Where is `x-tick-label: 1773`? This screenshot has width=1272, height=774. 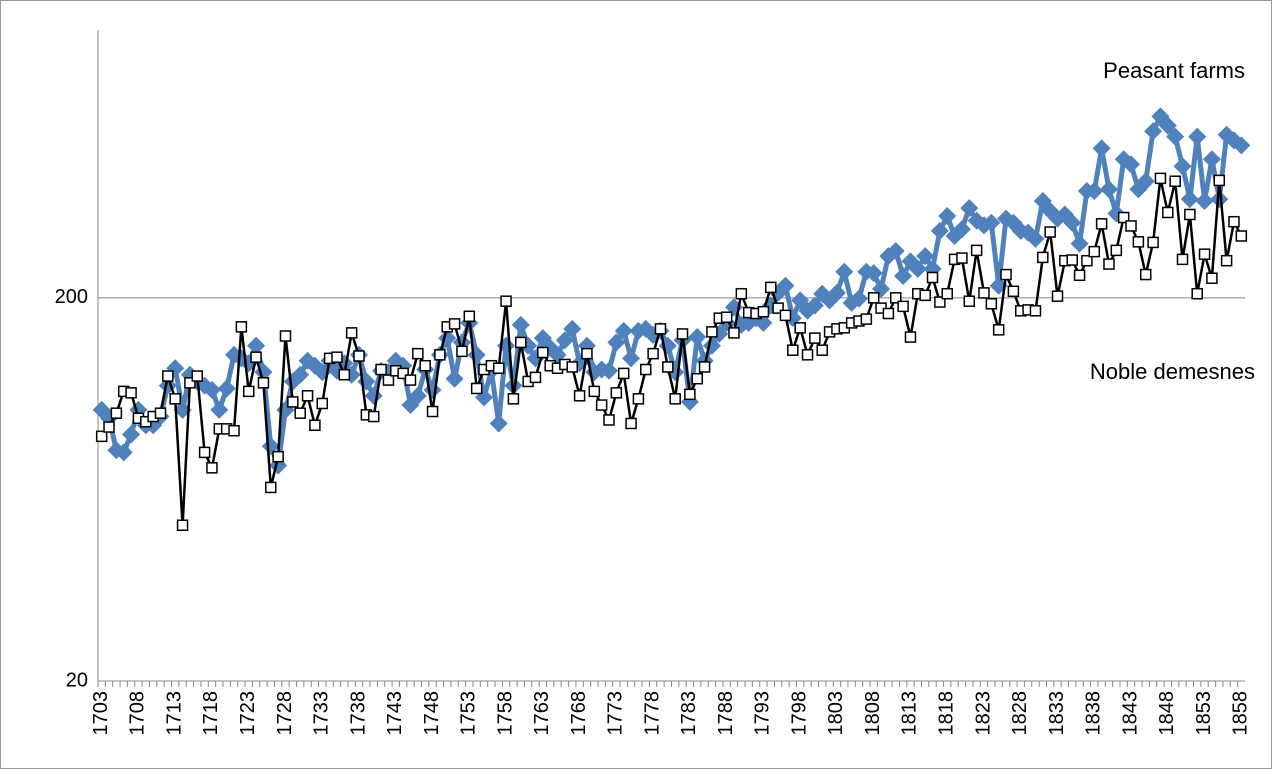 x-tick-label: 1773 is located at coordinates (616, 713).